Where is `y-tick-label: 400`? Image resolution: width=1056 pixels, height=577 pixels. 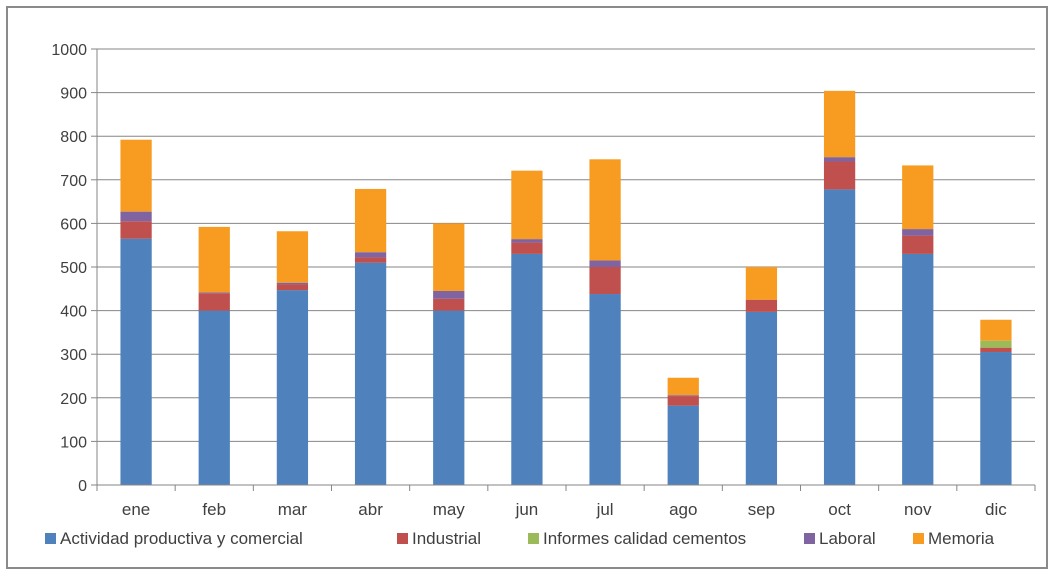
y-tick-label: 400 is located at coordinates (73, 312).